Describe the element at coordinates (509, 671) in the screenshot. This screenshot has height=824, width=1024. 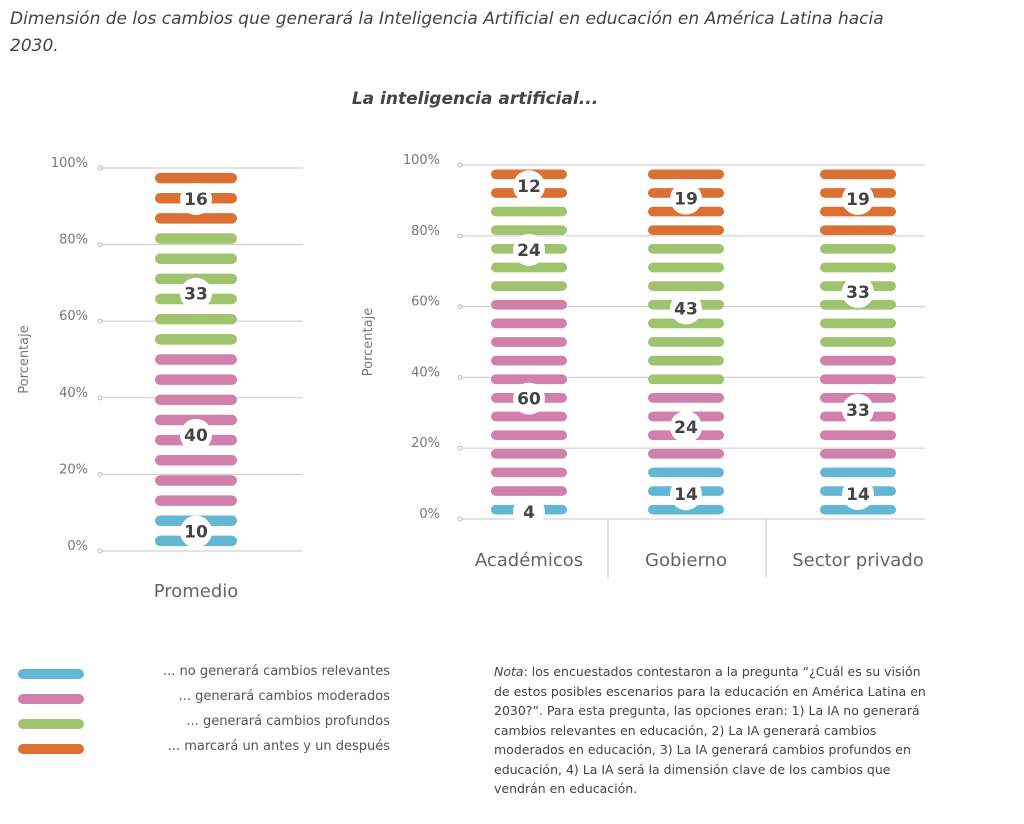
I see `note-prefix: Nota` at that location.